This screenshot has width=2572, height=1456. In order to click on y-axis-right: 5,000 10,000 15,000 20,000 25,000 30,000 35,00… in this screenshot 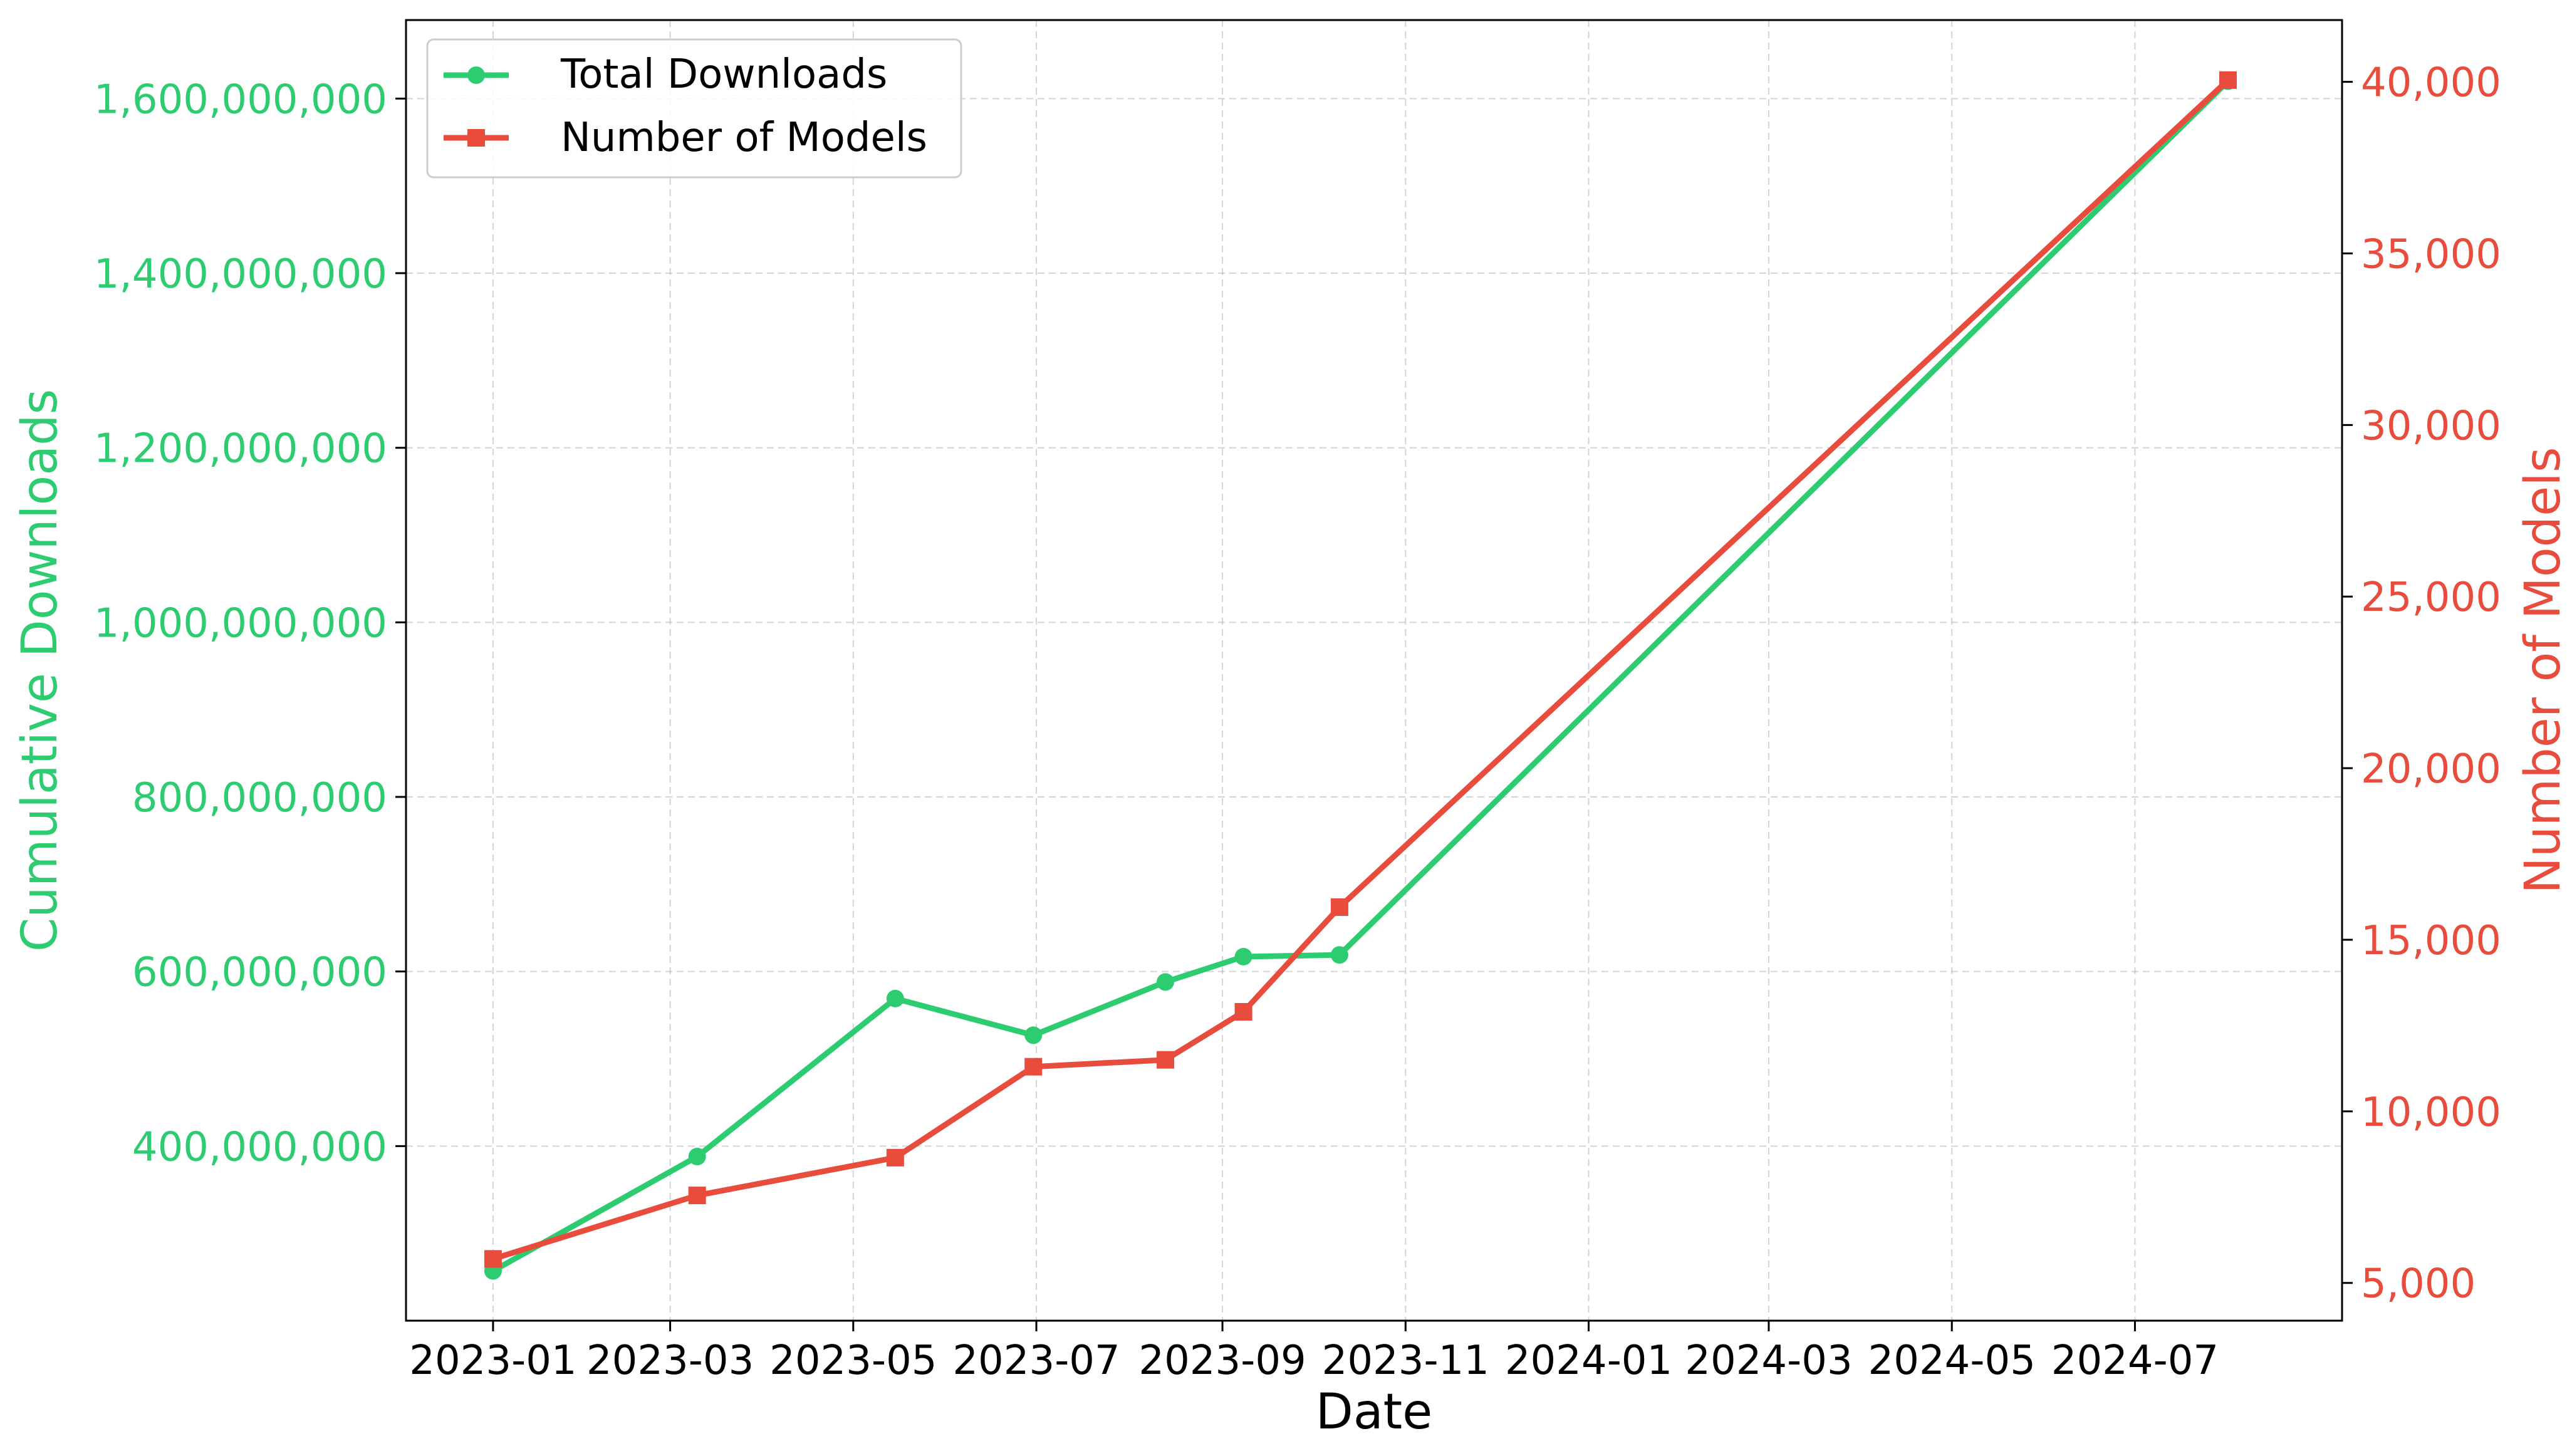, I will do `click(2421, 684)`.